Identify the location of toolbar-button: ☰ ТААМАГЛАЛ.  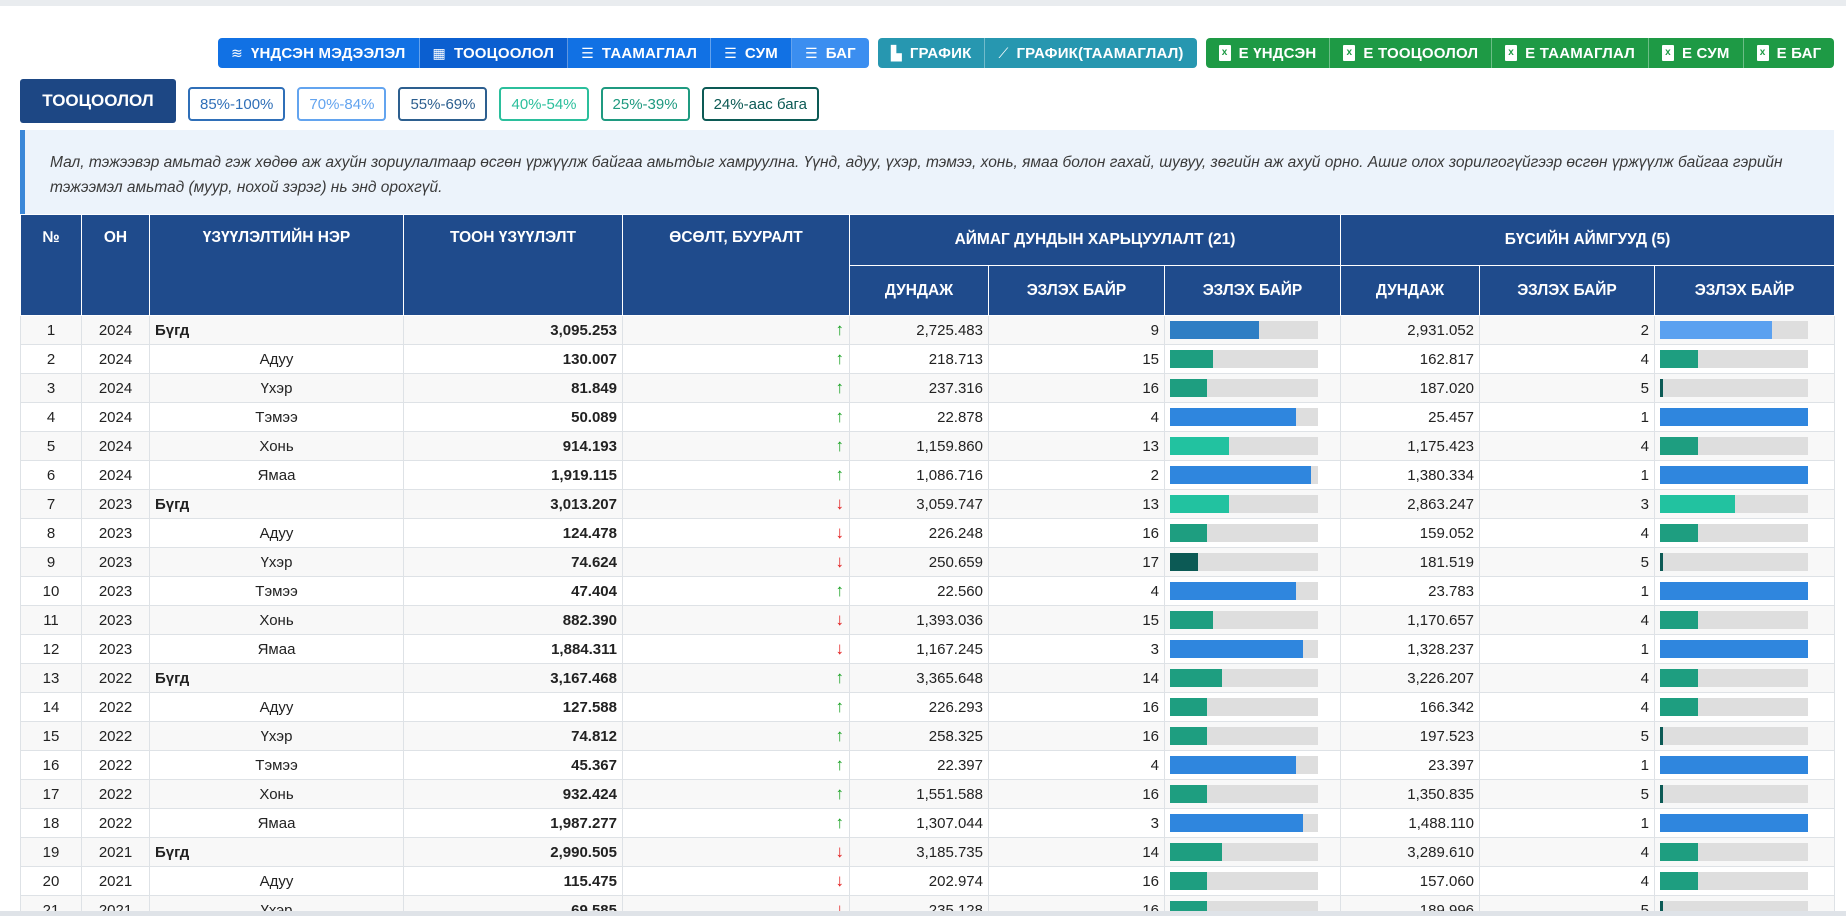
(640, 53).